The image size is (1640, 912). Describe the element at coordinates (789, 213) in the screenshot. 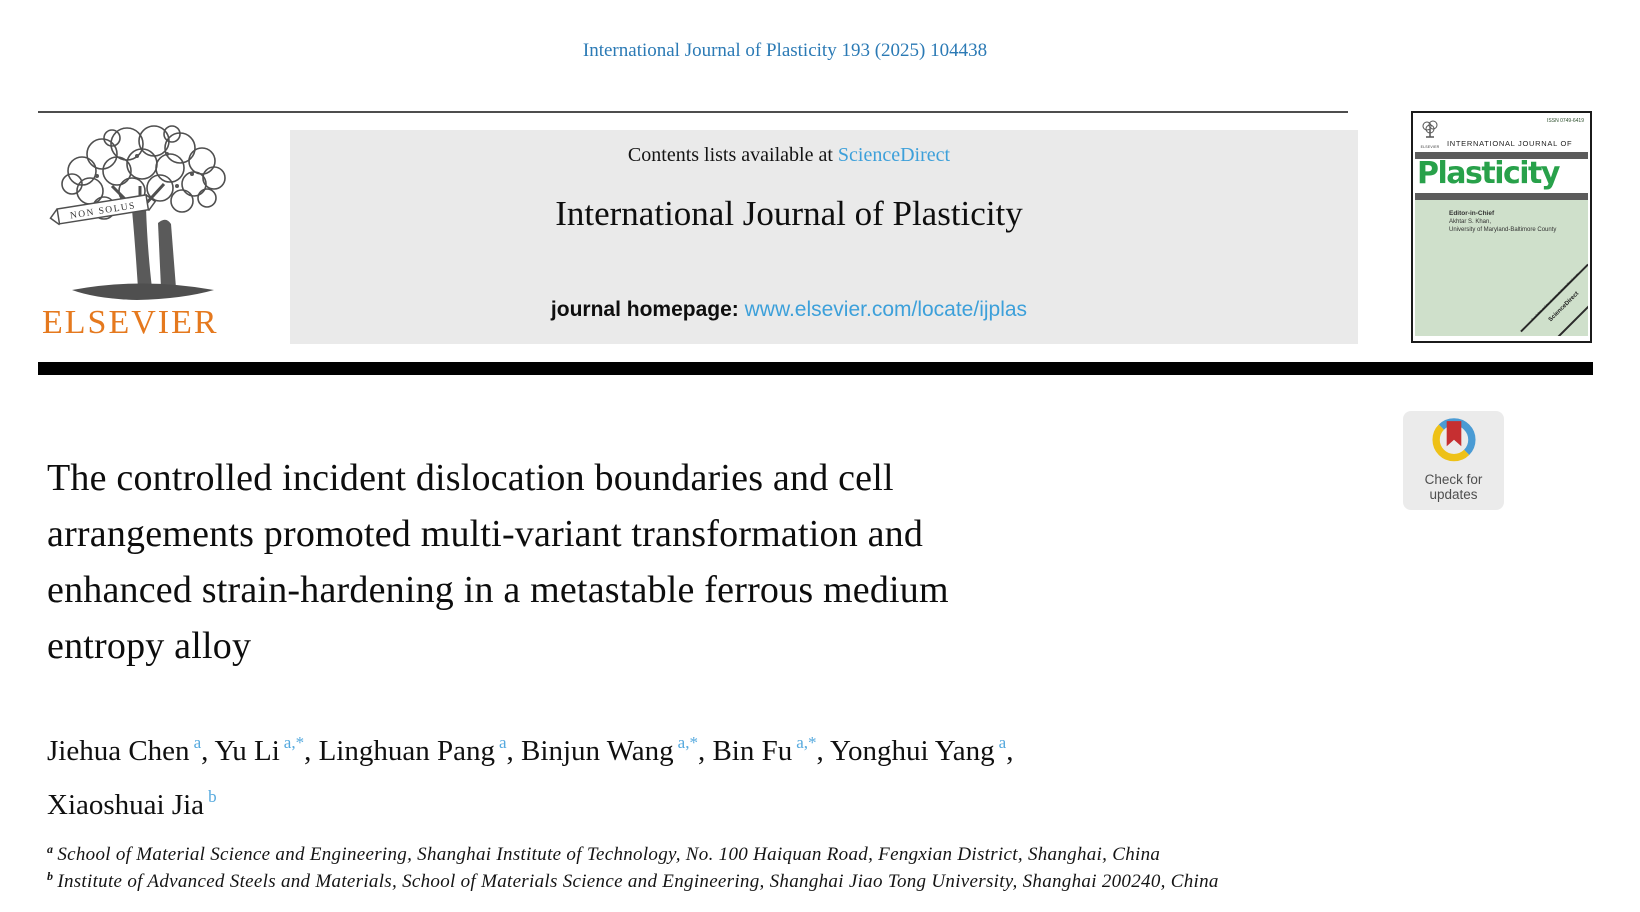

I see `journal-title: International Journal of Plasticity` at that location.